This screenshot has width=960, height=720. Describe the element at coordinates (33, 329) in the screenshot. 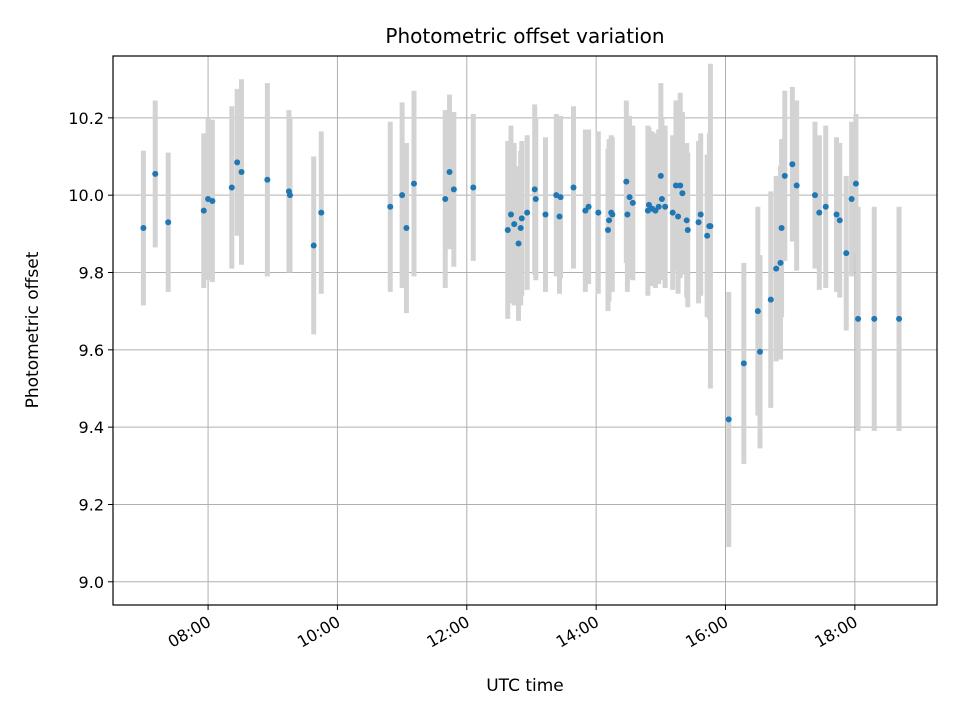

I see `y-axis-title: Photometric offset` at that location.